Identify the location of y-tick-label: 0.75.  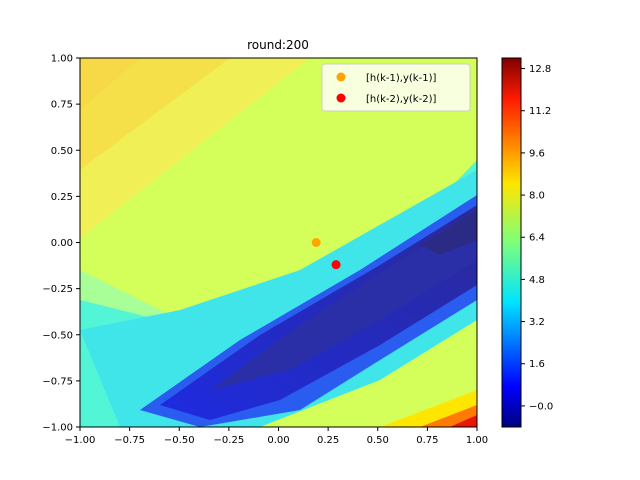
(62, 105).